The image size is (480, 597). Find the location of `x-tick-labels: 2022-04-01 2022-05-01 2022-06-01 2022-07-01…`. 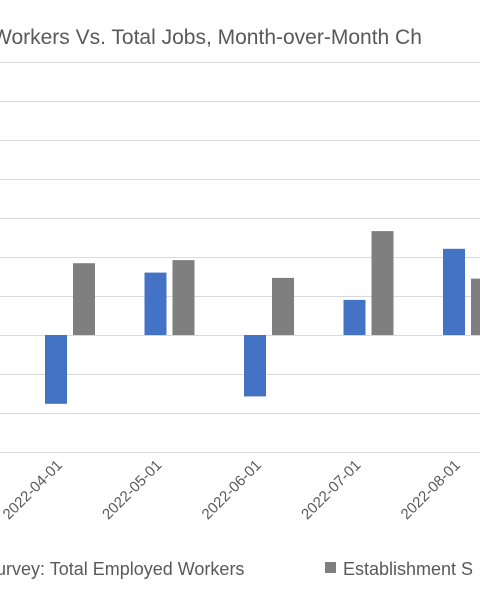

x-tick-labels: 2022-04-01 2022-05-01 2022-06-01 2022-07-01… is located at coordinates (232, 490).